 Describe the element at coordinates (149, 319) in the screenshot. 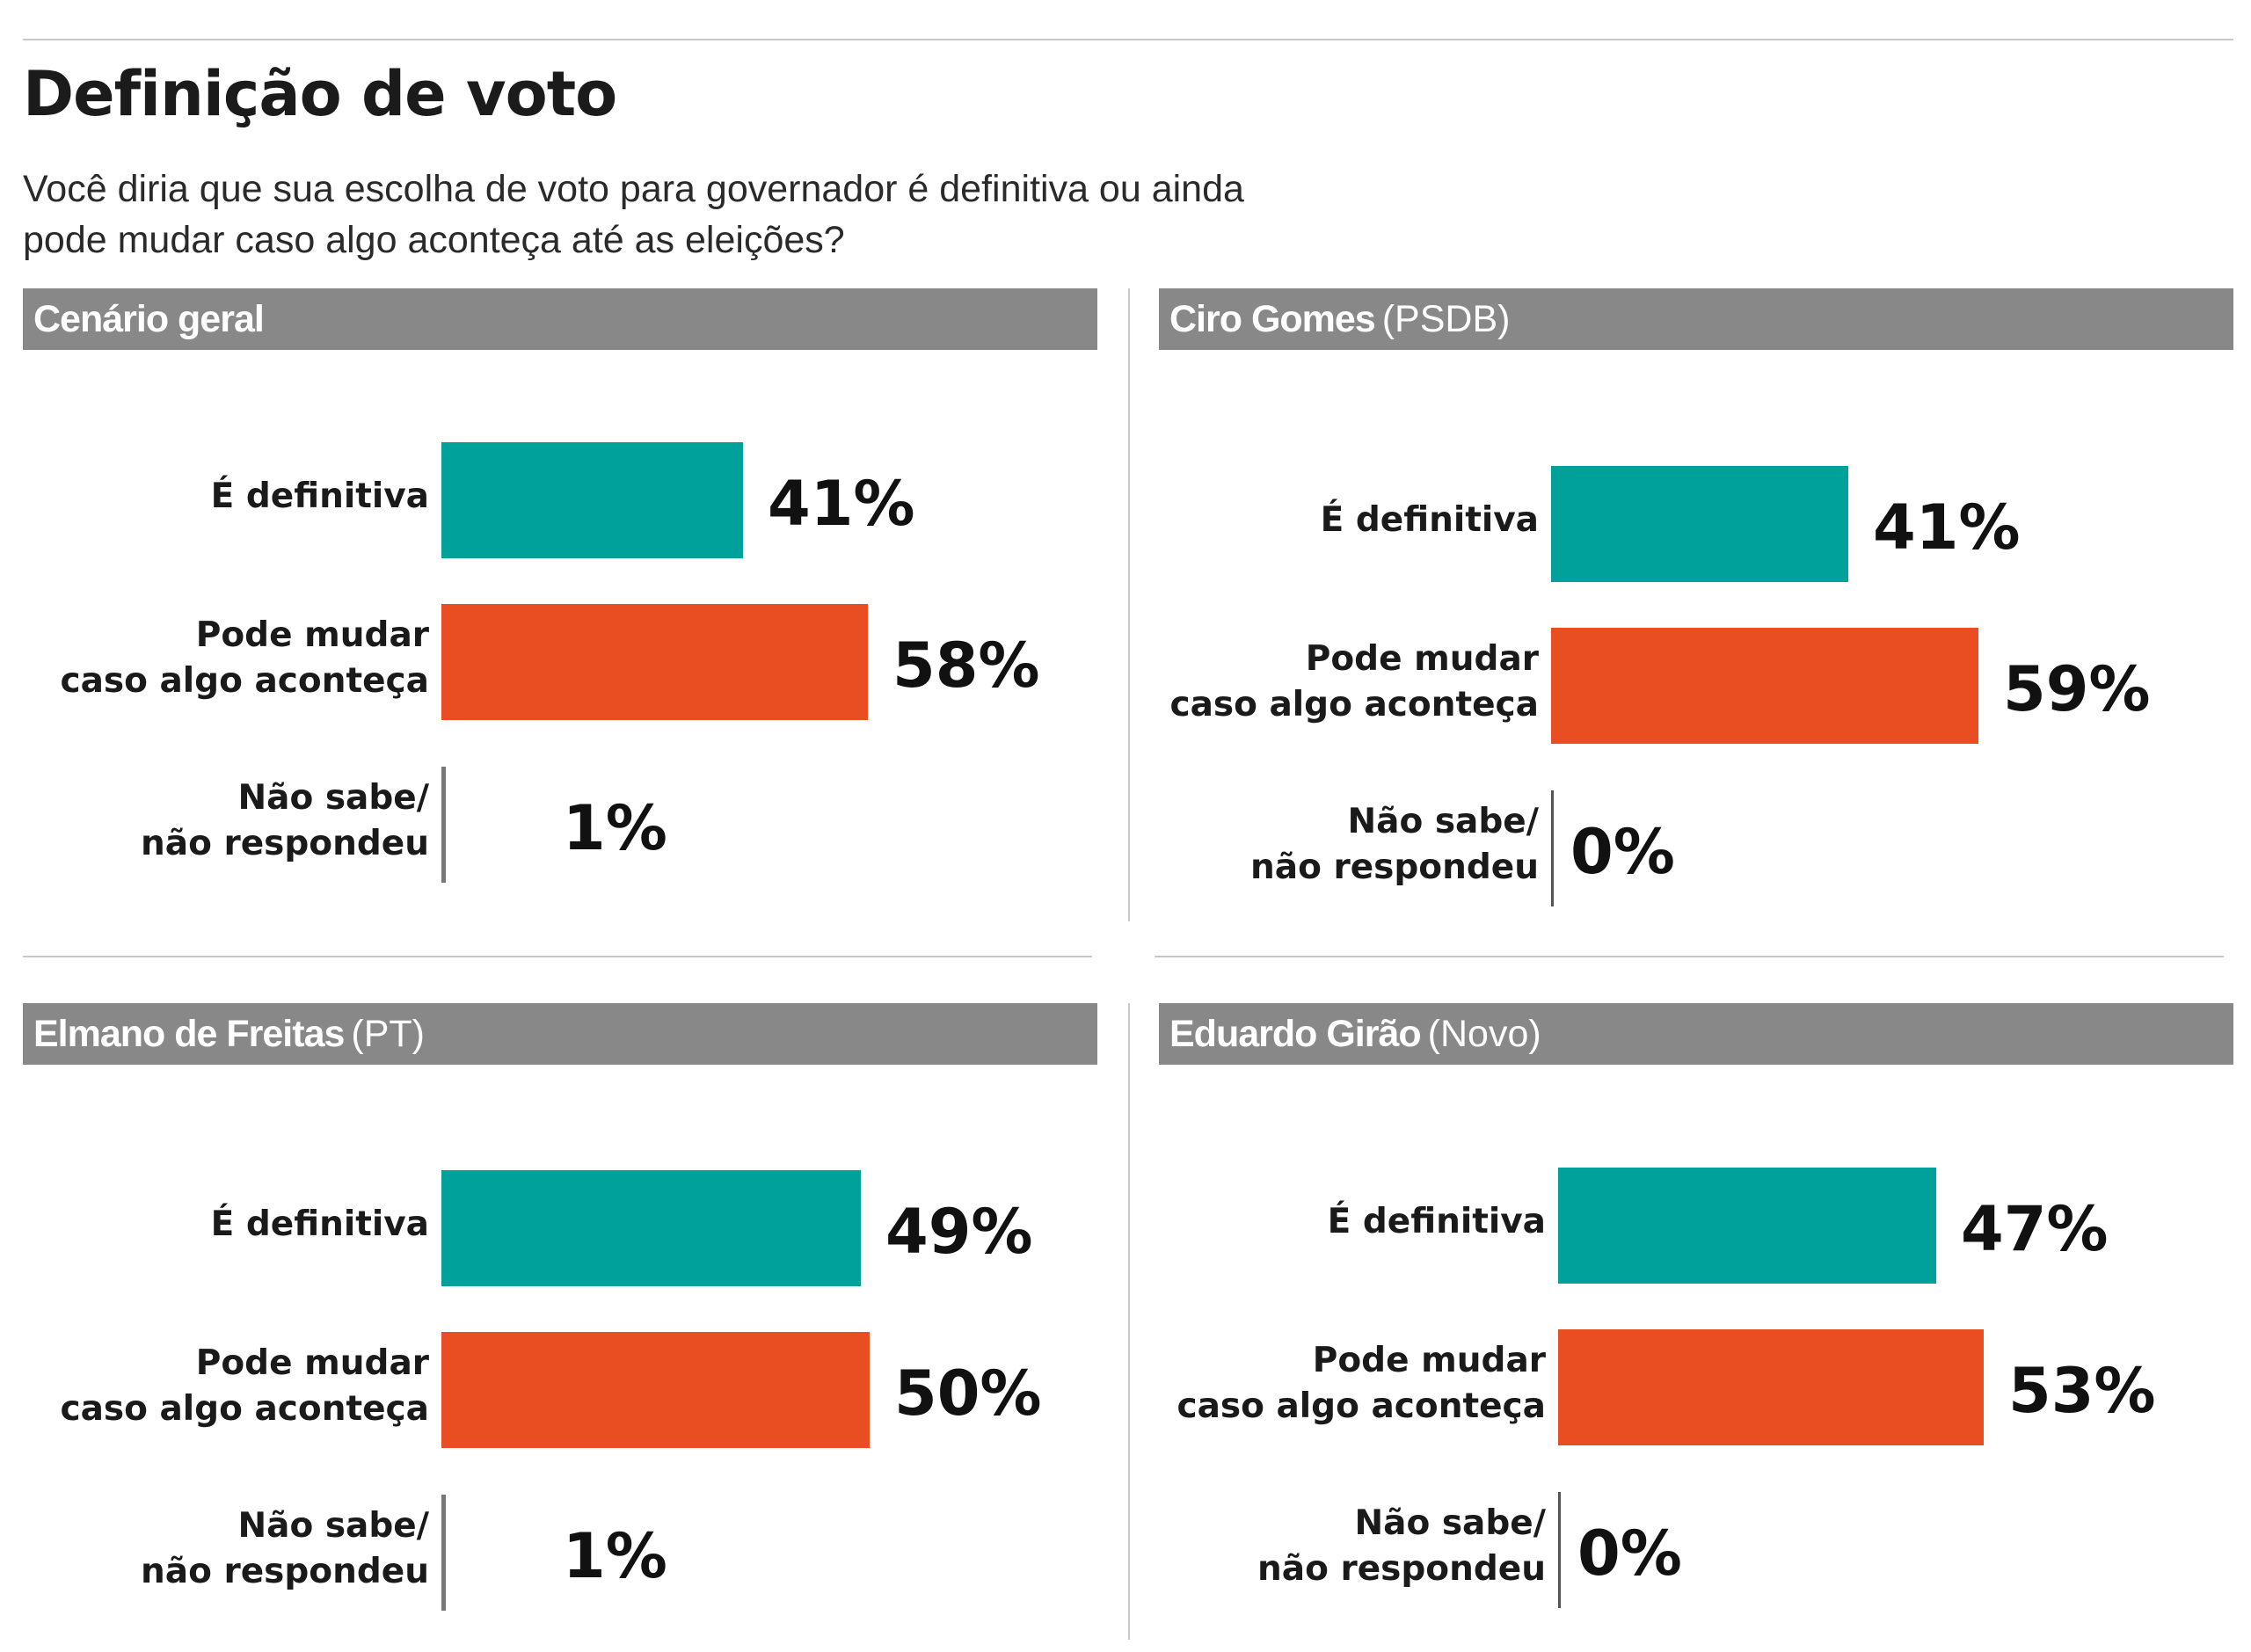

I see `panel-title: Cenário geral` at that location.